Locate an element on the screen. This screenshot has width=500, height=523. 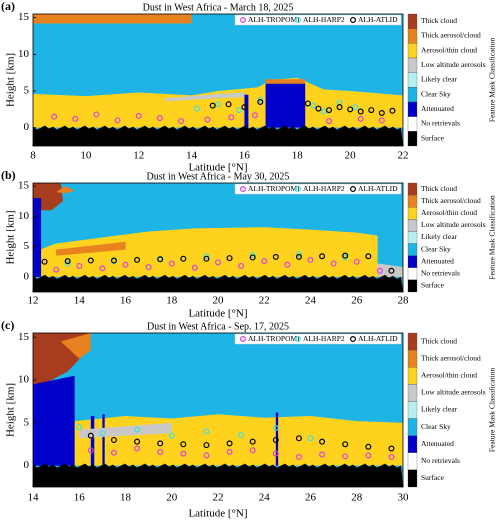
panel-label: (a) is located at coordinates (8, 6).